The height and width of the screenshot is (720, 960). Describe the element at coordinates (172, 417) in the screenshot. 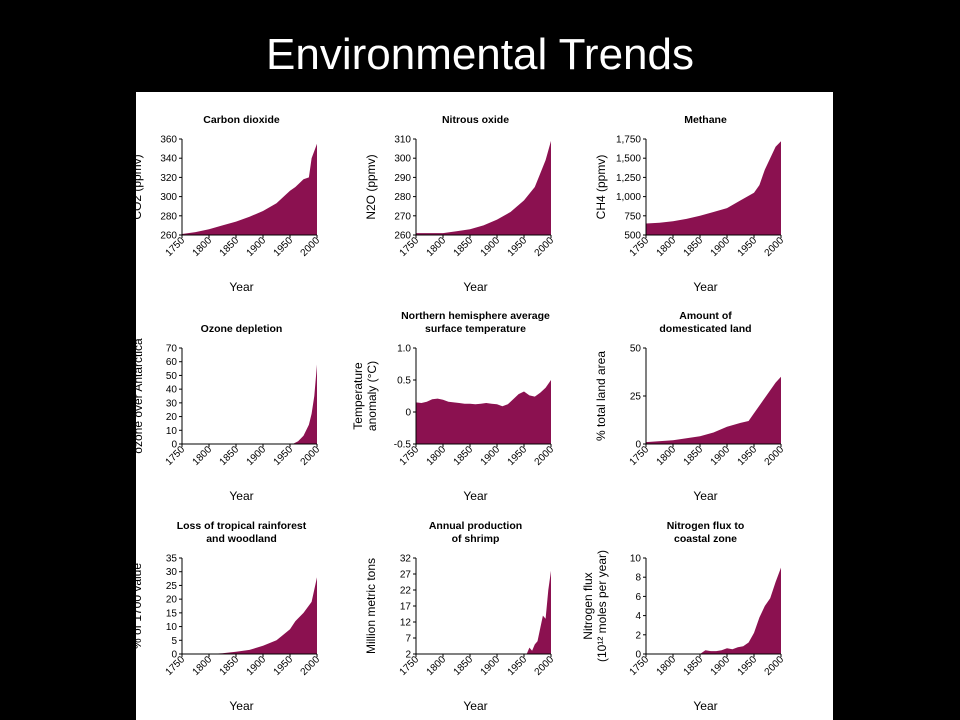

I see `y-tick-label: 20` at that location.